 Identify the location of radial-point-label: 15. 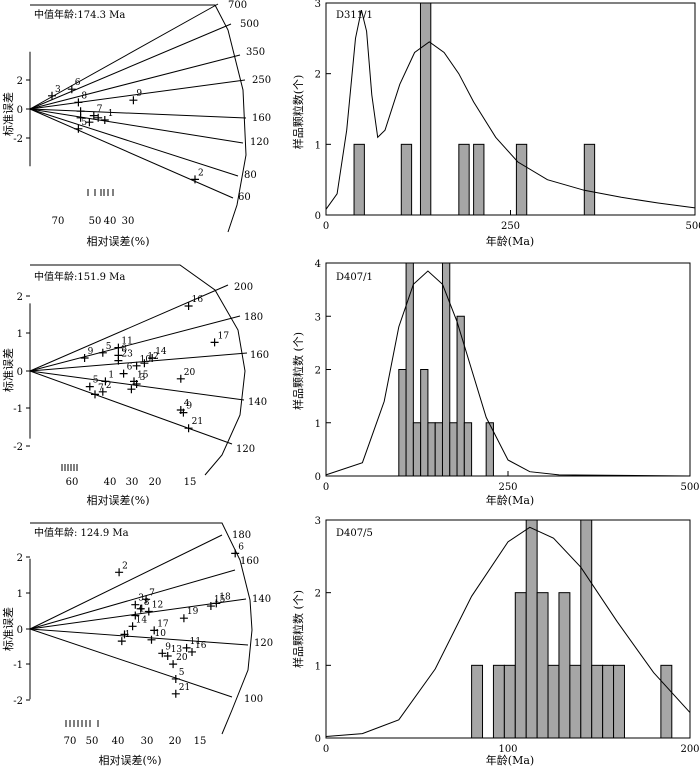
(143, 375).